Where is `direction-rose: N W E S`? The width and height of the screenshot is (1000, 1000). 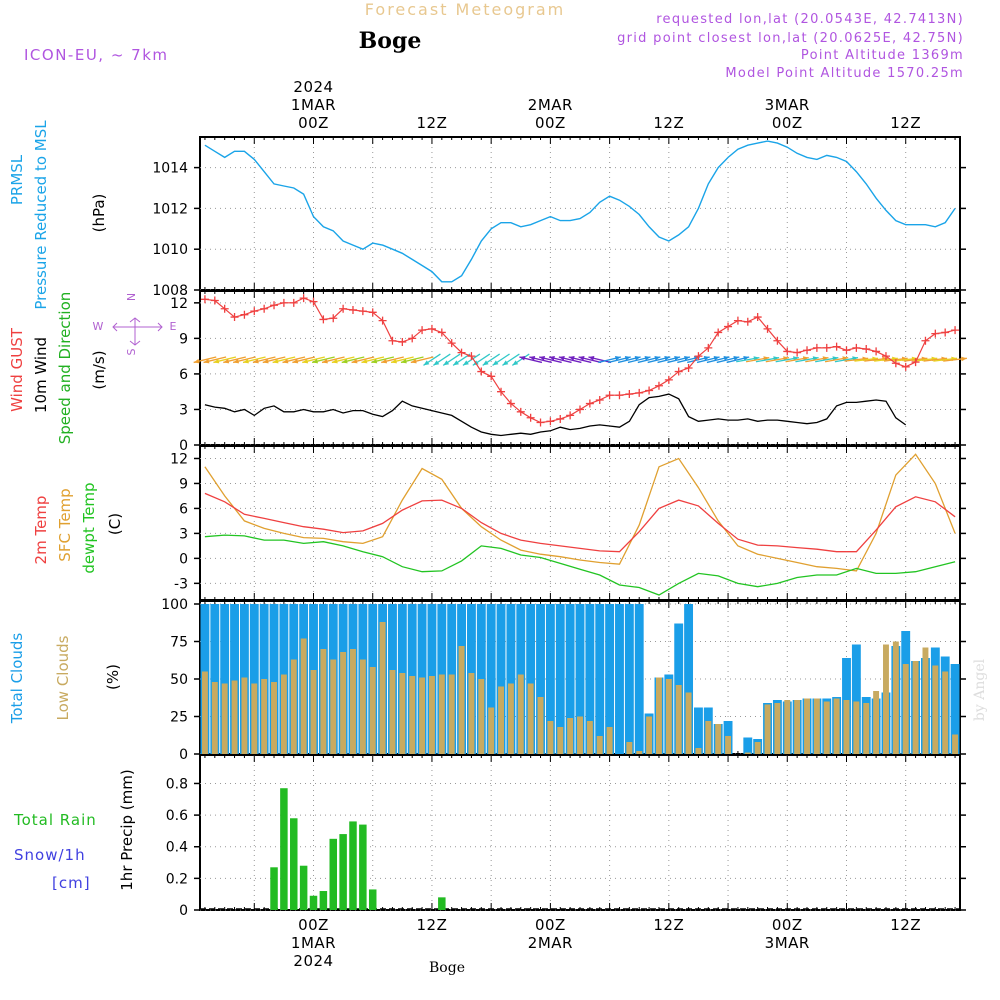
direction-rose: N W E S is located at coordinates (135, 324).